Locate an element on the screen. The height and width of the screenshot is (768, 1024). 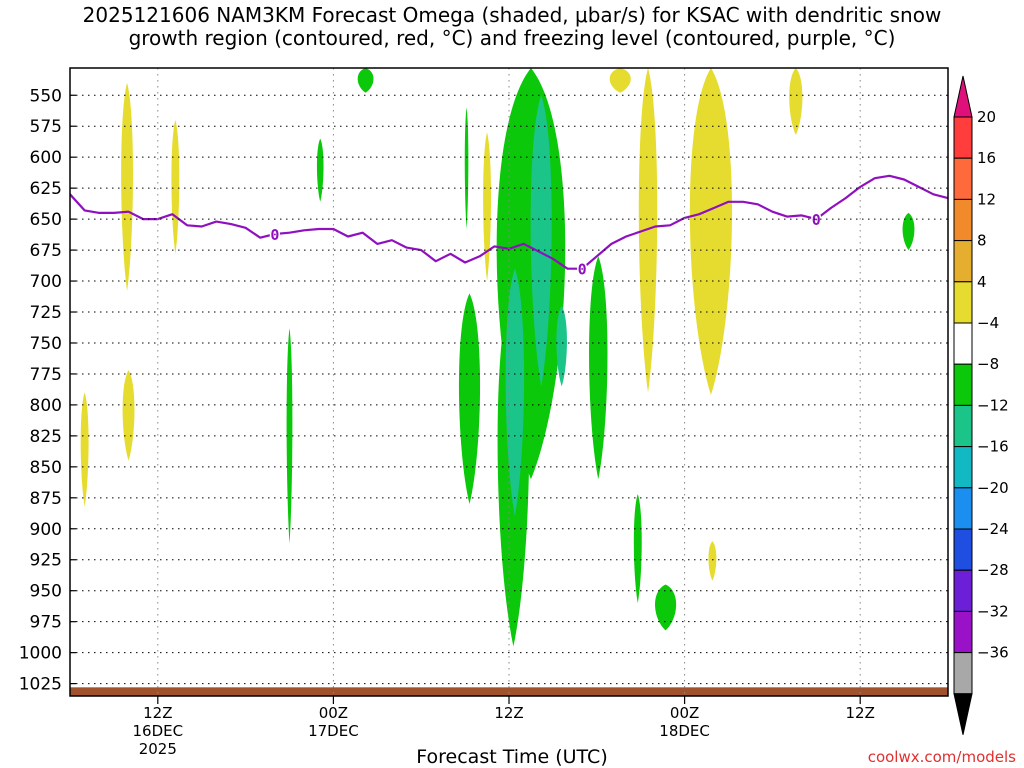
colorbar-label: −12 is located at coordinates (993, 405).